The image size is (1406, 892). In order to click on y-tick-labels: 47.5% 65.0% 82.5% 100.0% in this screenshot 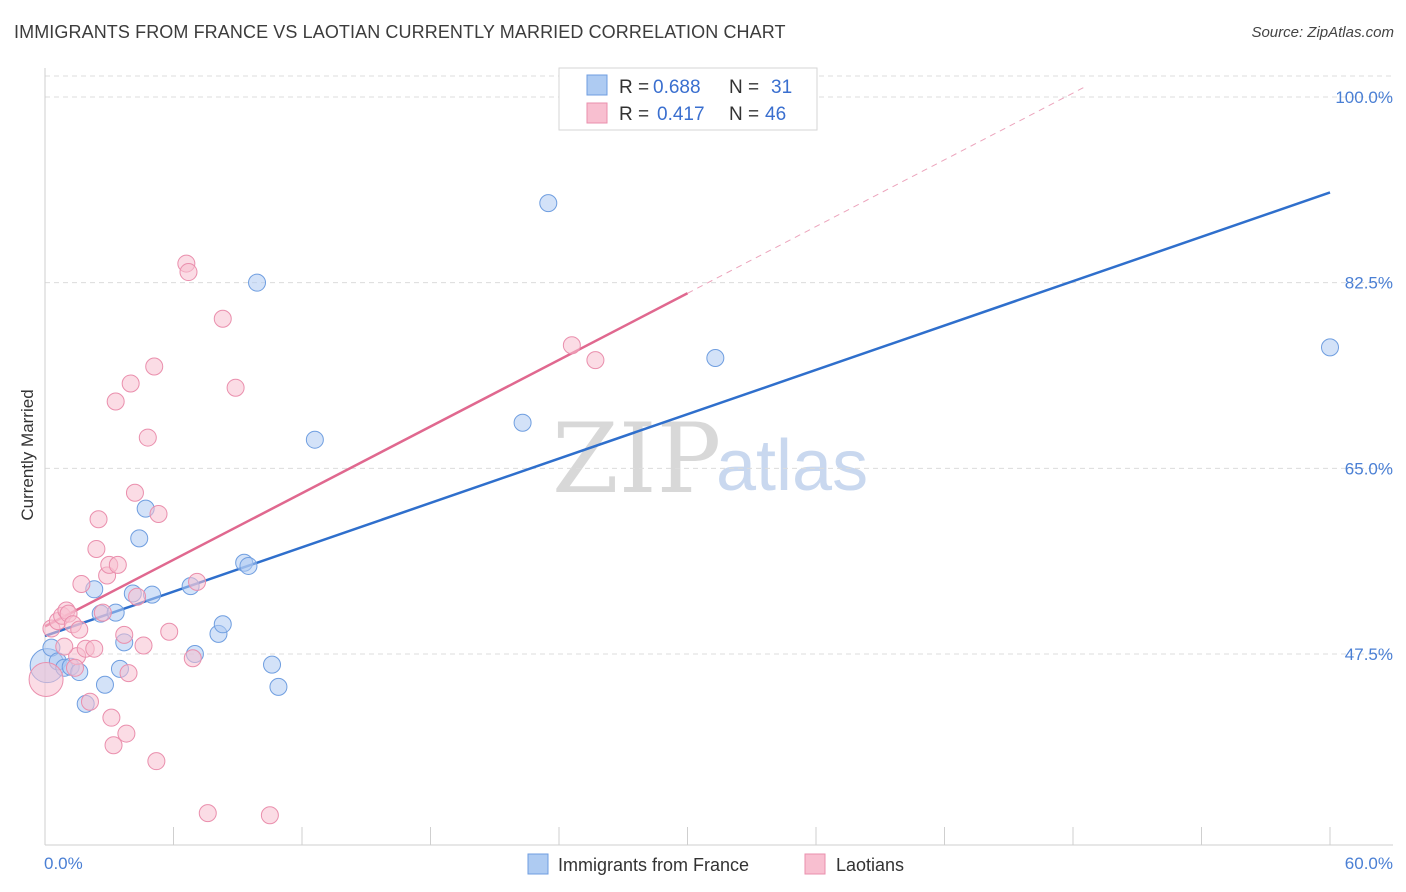, I will do `click(1364, 376)`.